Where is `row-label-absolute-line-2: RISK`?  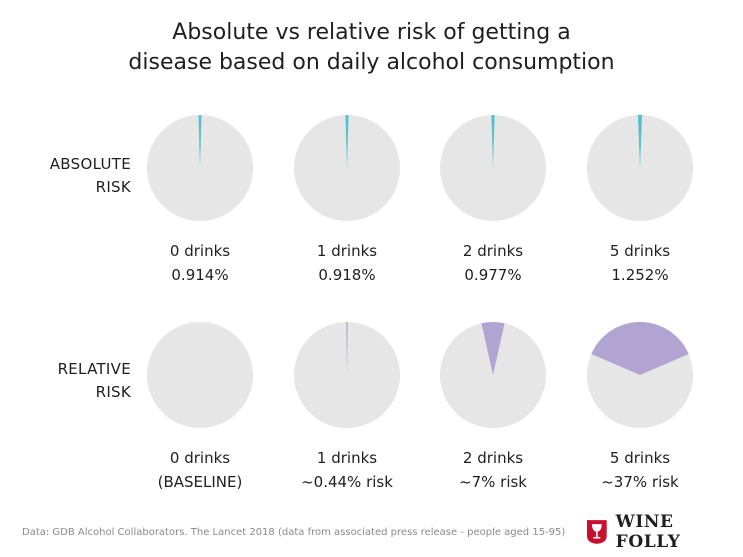
row-label-absolute-line-2: RISK is located at coordinates (113, 187).